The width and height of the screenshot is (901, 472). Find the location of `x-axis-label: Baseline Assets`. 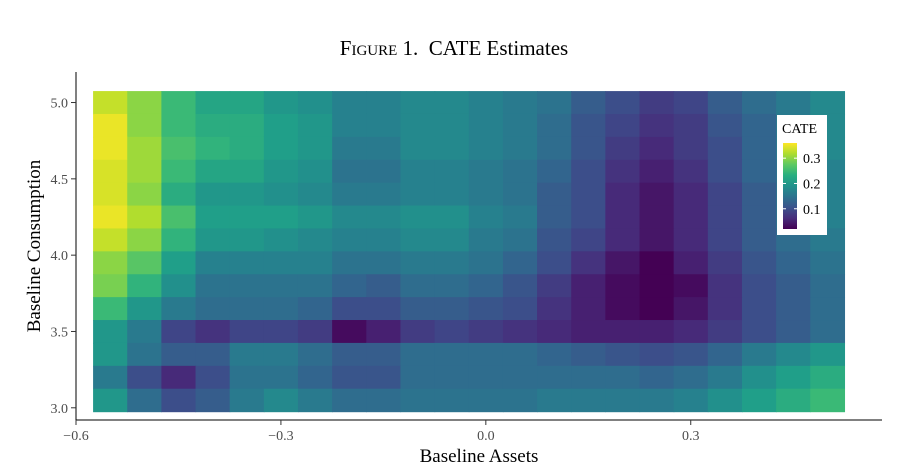

x-axis-label: Baseline Assets is located at coordinates (479, 456).